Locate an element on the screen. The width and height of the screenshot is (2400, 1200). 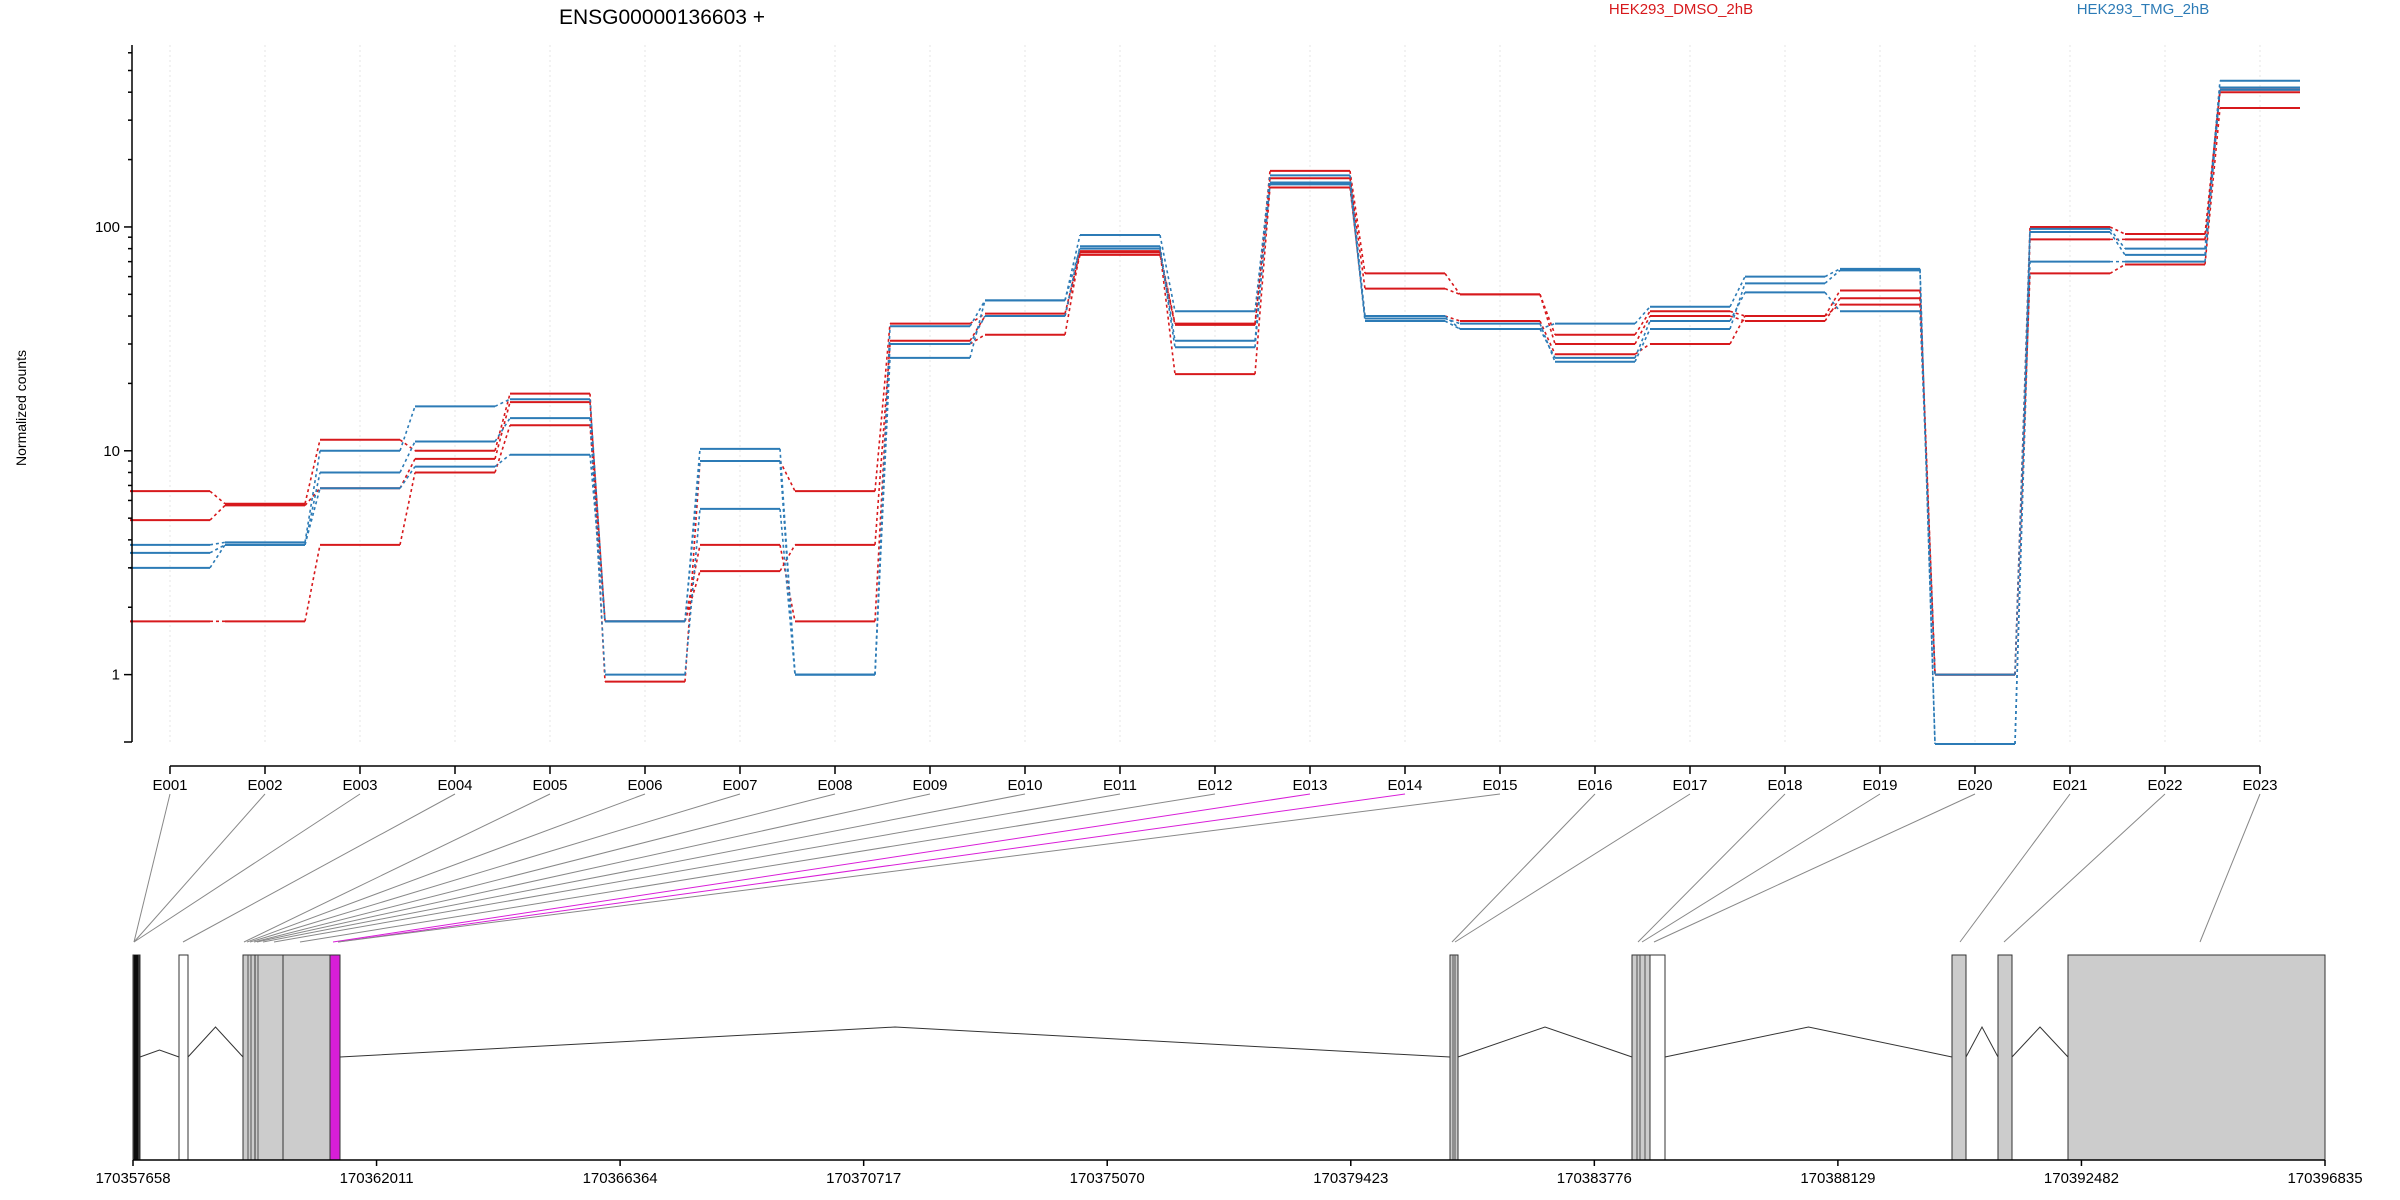
genomic-tick-label-8: 170388129 is located at coordinates (1837, 1178).